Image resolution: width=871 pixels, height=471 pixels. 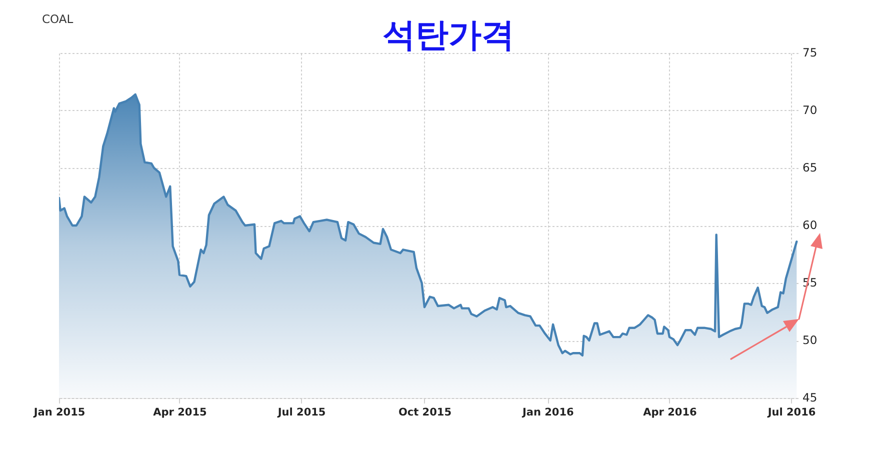 What do you see at coordinates (810, 397) in the screenshot?
I see `y-tick-label: 45` at bounding box center [810, 397].